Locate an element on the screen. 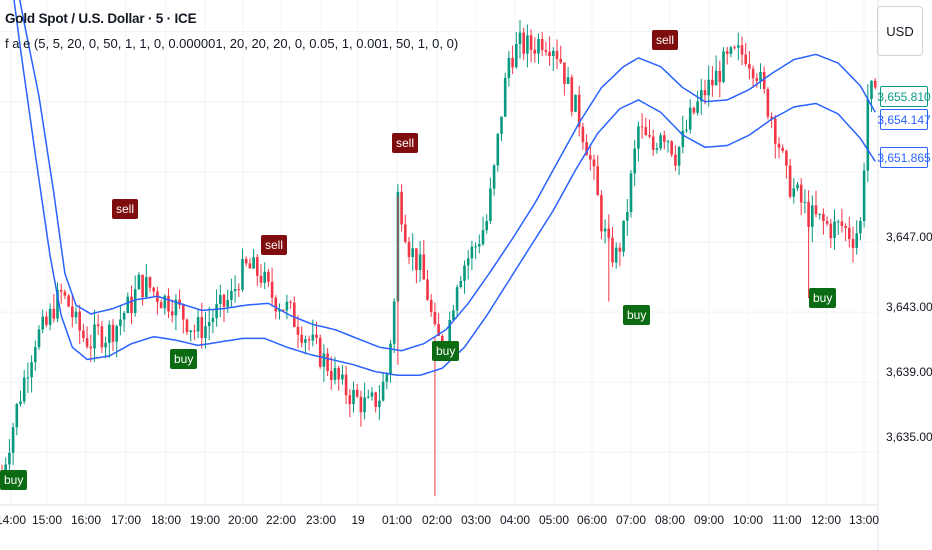  currency-button: USD is located at coordinates (900, 31).